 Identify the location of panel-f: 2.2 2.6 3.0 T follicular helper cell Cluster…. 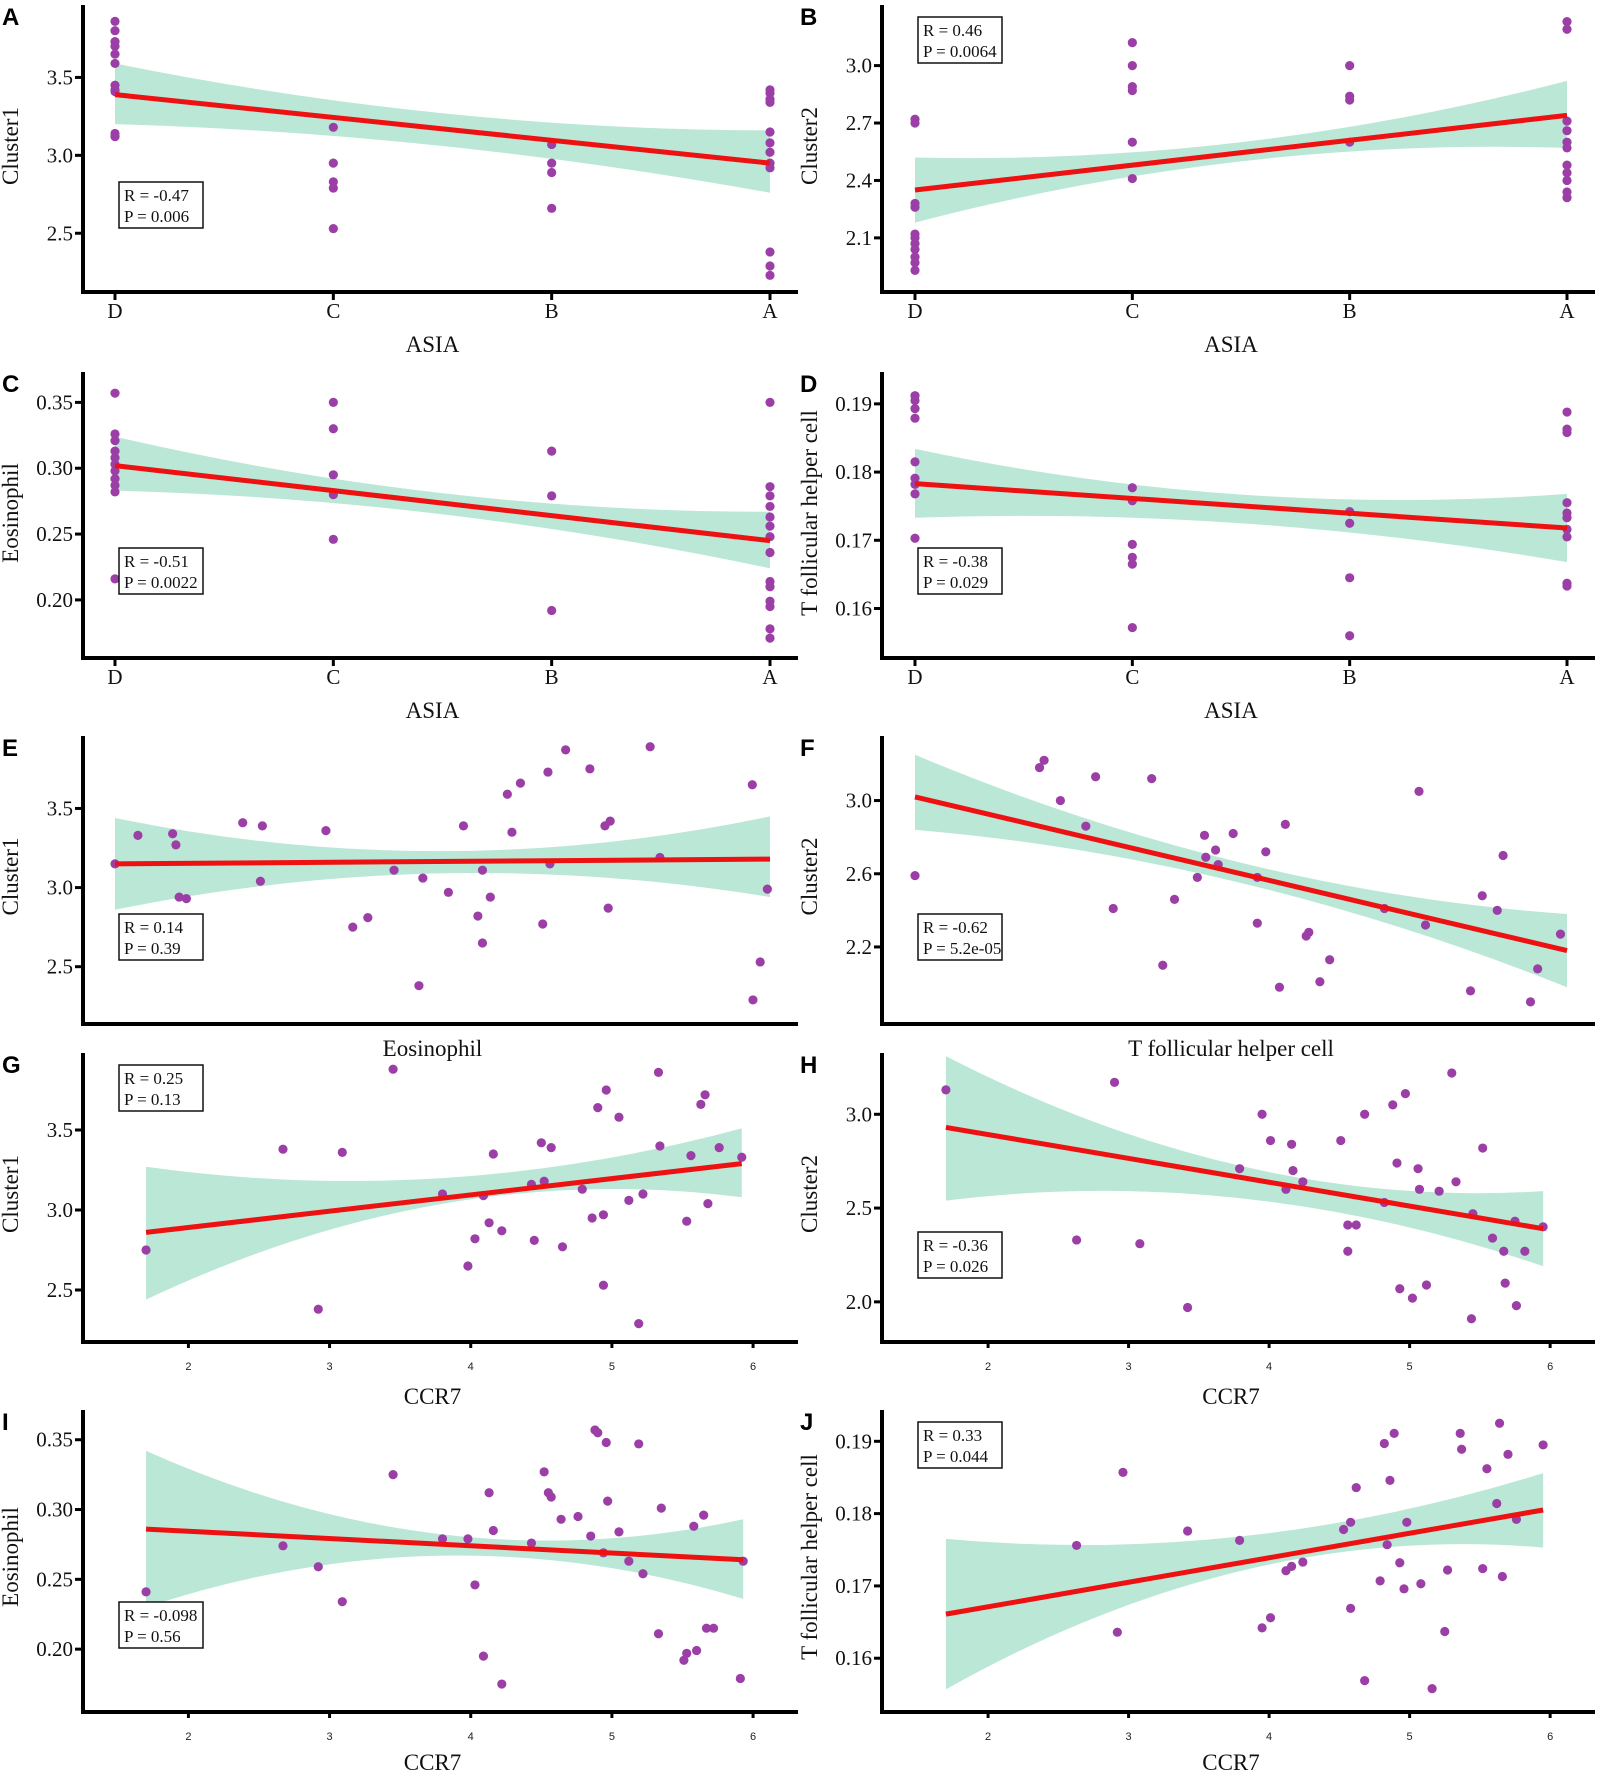
(1196, 898).